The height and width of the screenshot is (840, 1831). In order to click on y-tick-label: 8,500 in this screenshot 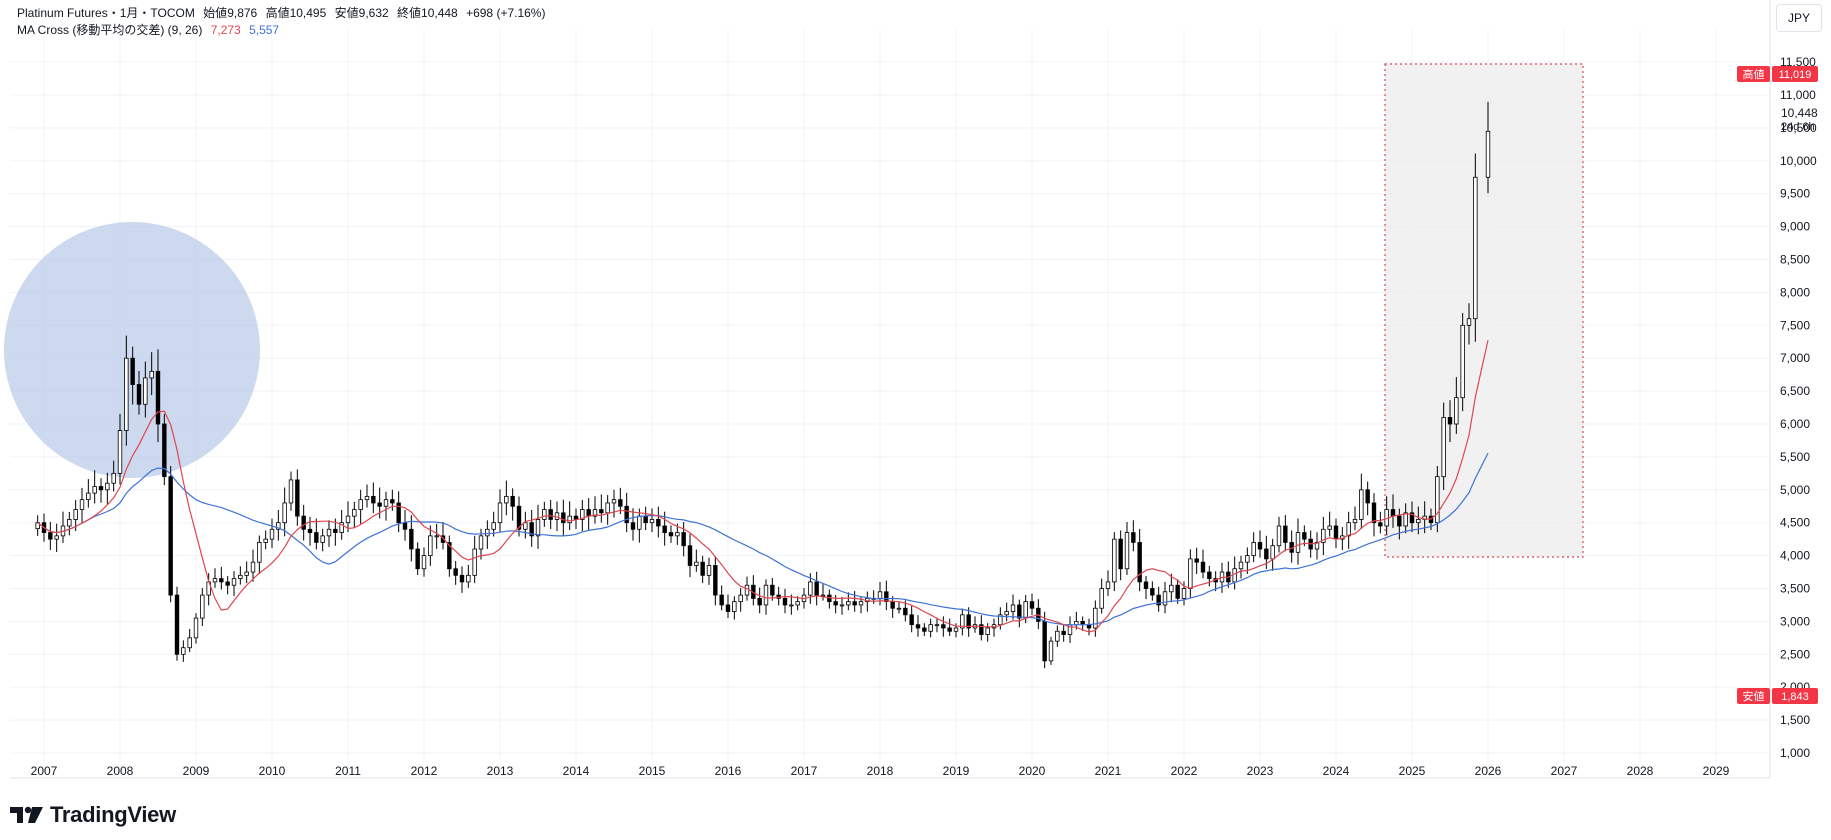, I will do `click(1795, 260)`.